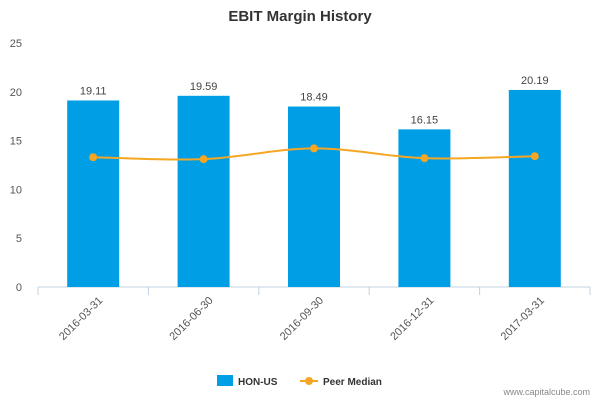 The image size is (600, 400). I want to click on y-tick-label: 10, so click(16, 190).